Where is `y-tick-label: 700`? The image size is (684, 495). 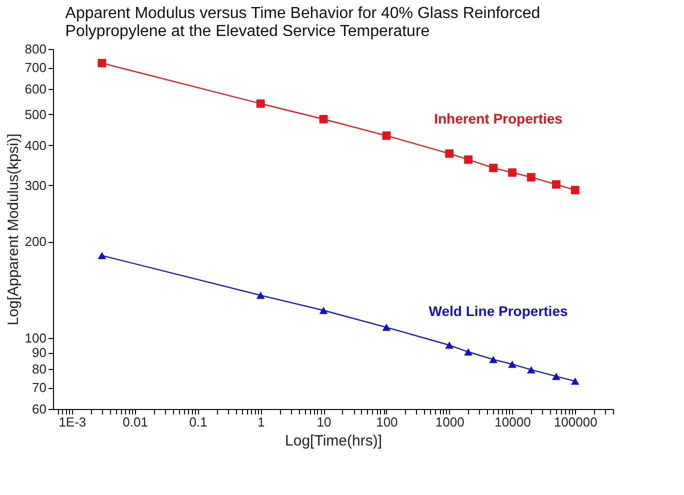 y-tick-label: 700 is located at coordinates (35, 68).